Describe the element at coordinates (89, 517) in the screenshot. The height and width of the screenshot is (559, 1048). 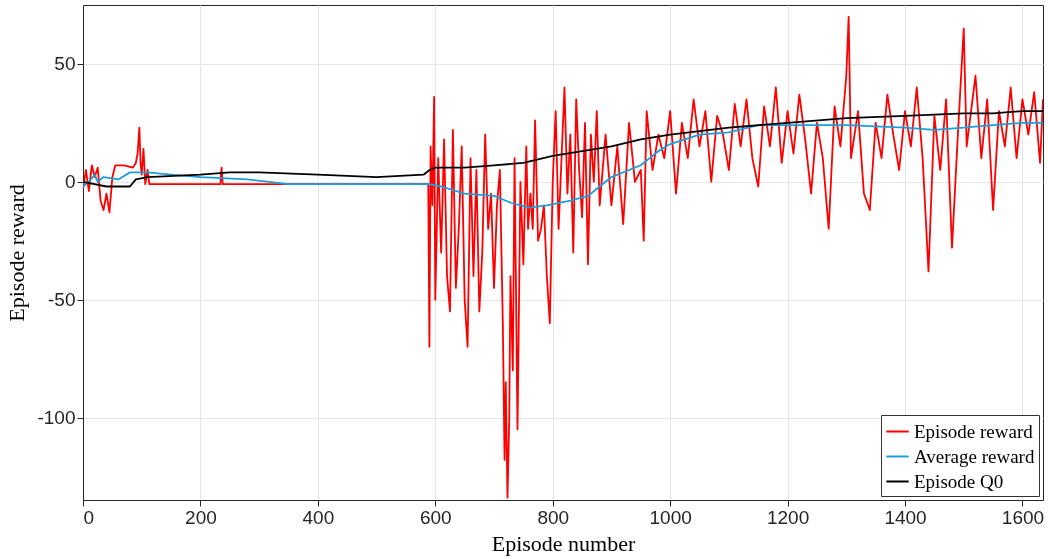
I see `x-tick-label: 0` at that location.